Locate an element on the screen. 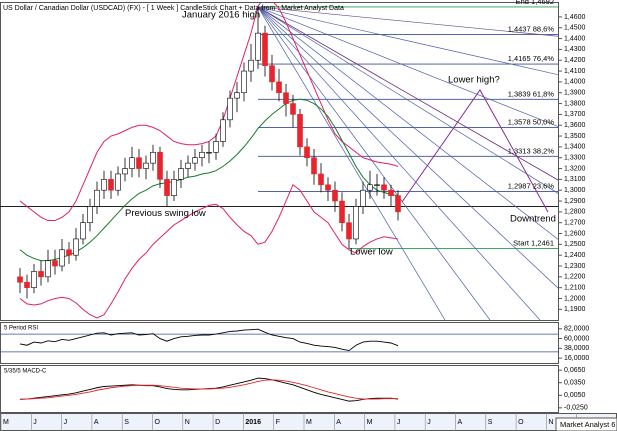  y-tick-label: 1,2900 is located at coordinates (575, 201).